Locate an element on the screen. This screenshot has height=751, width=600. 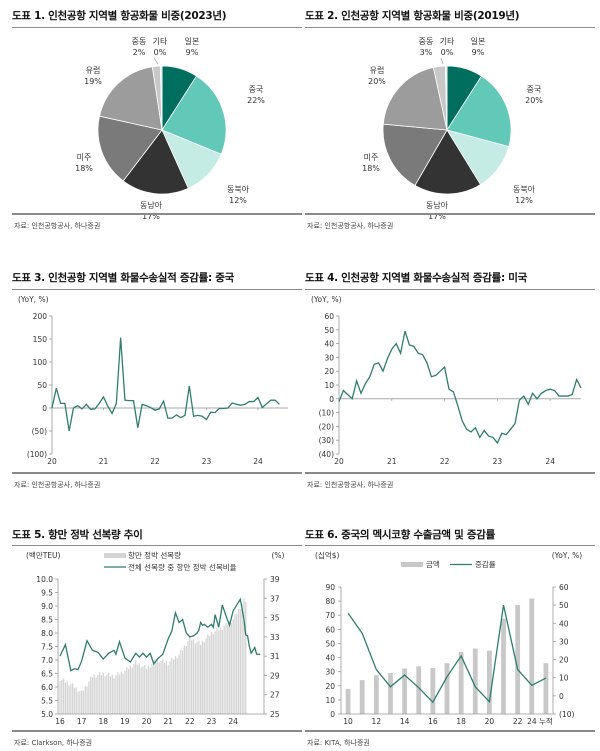
y-tick-label: 0 is located at coordinates (331, 399).